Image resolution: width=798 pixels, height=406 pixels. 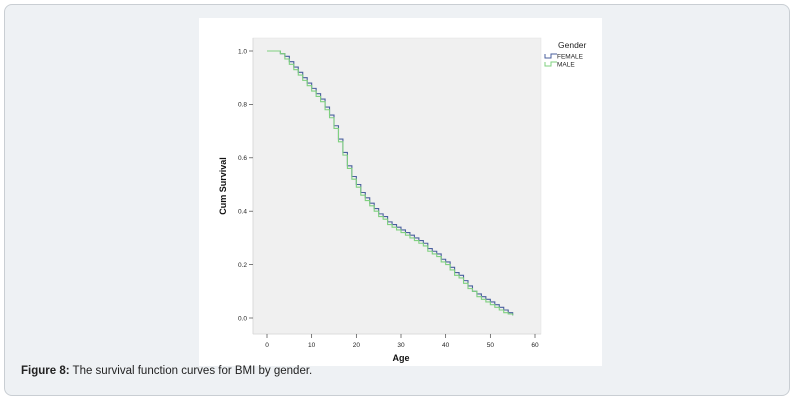 I want to click on legend-label-female: FEMALE, so click(x=570, y=57).